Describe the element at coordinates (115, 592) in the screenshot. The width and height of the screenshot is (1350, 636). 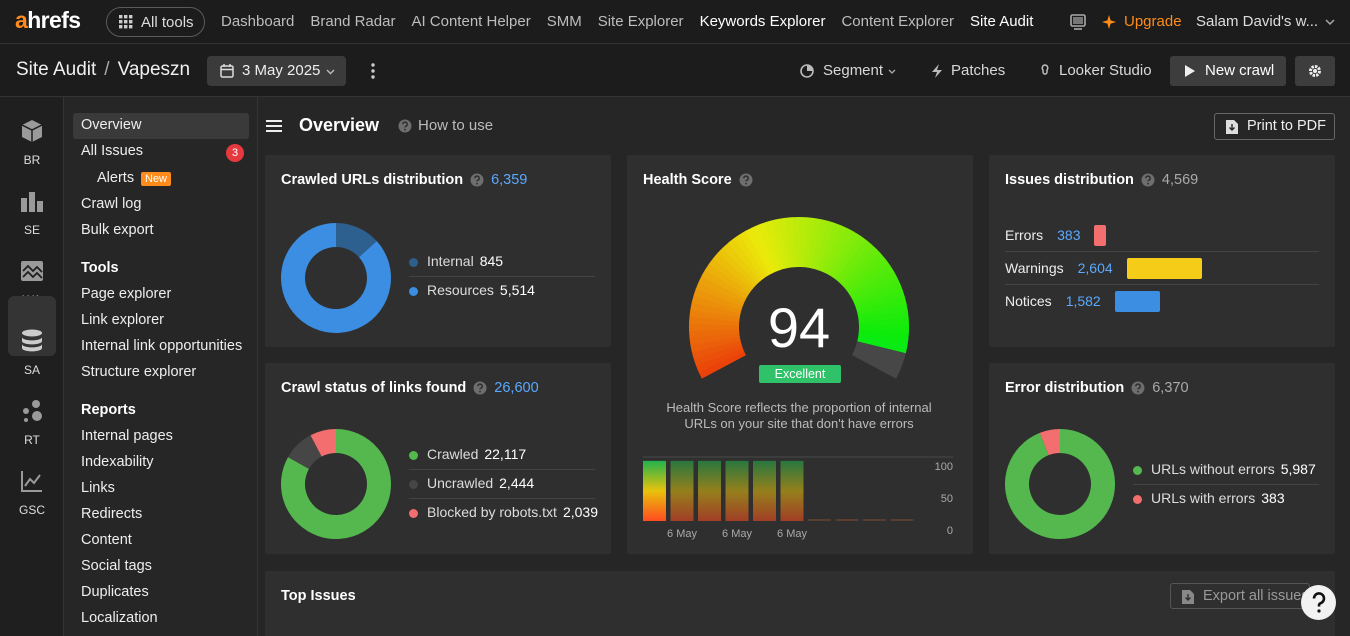
I see `sidebar-item: Duplicates` at that location.